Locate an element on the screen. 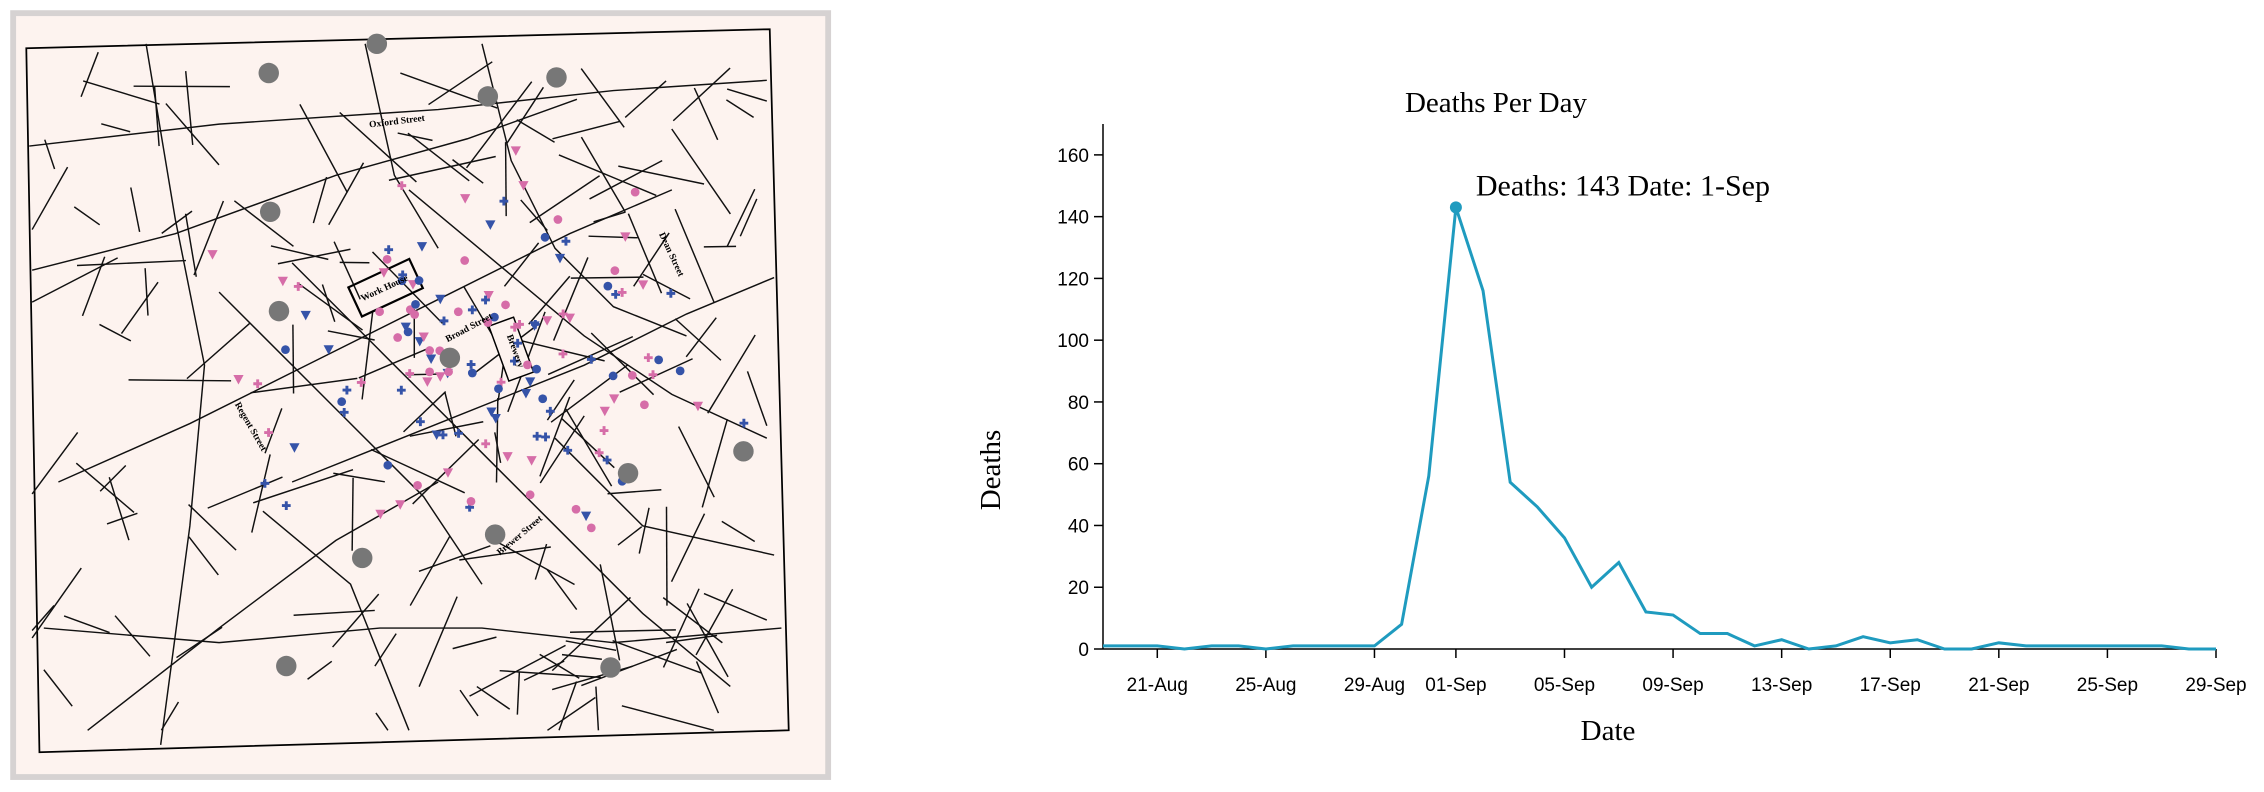 This screenshot has height=792, width=2264. deaths is located at coordinates (478, 339).